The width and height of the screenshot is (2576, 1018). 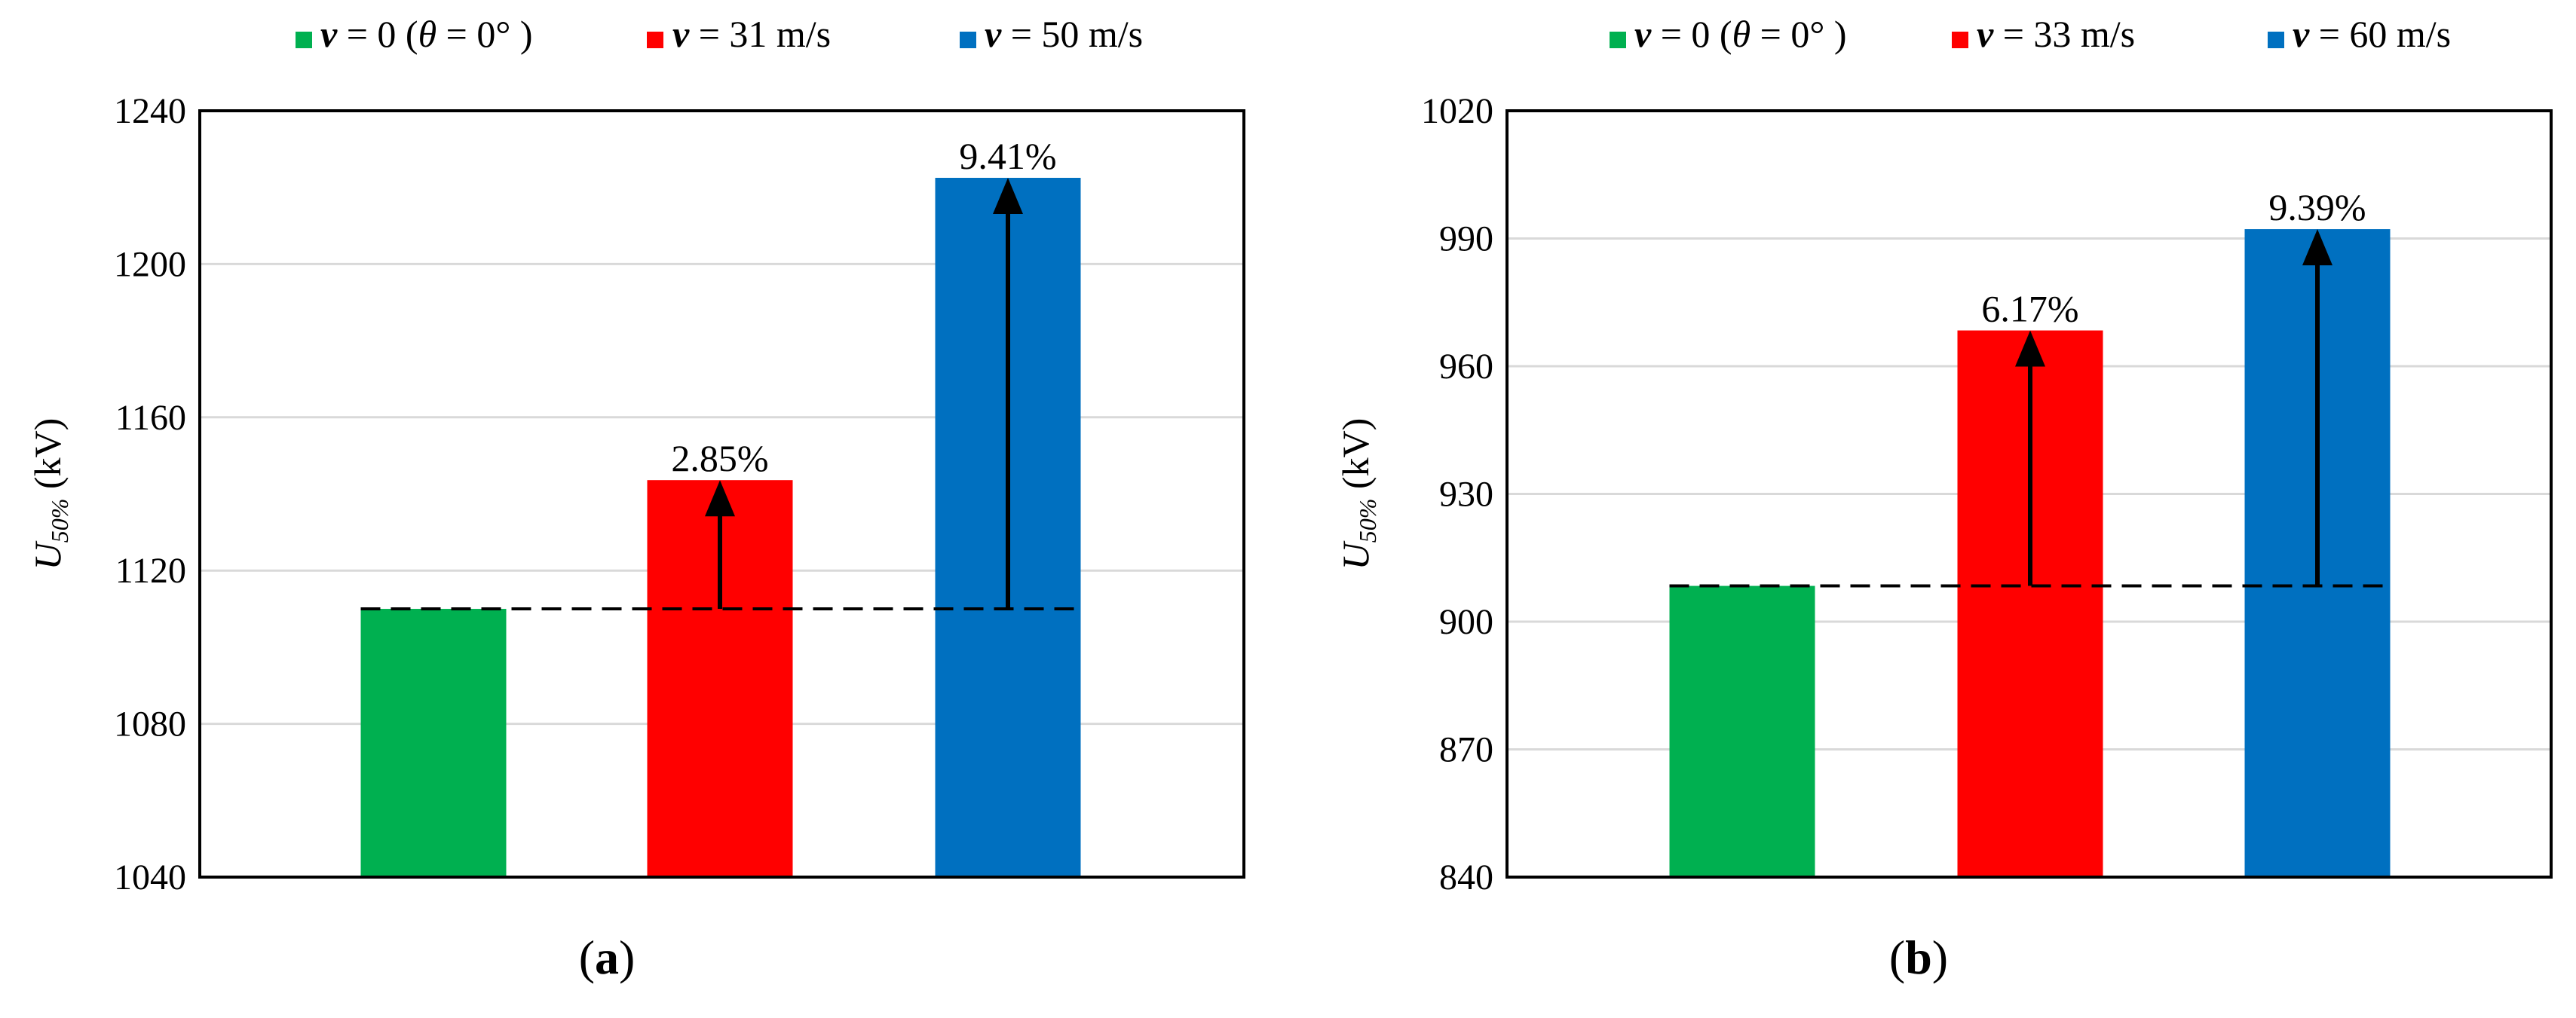 I want to click on y-tick-label: 1160, so click(x=150, y=418).